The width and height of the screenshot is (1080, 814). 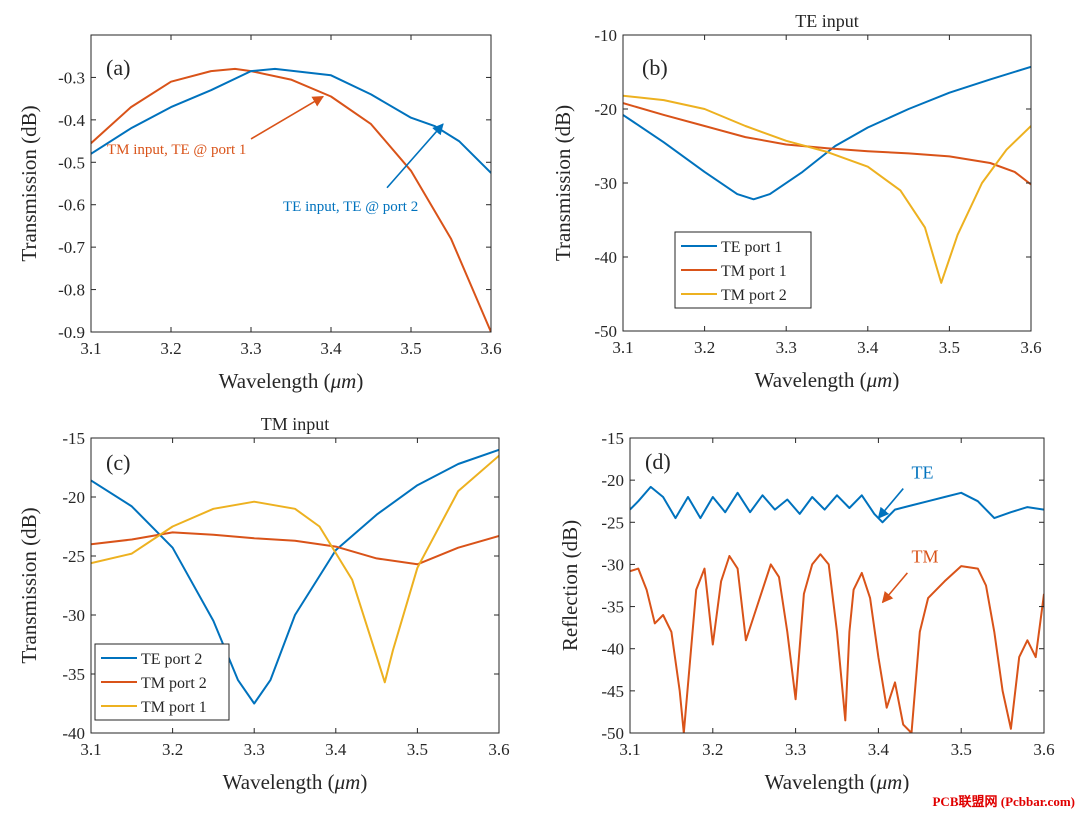 What do you see at coordinates (176, 150) in the screenshot?
I see `annotation-text: TM input, TE @ port 1` at bounding box center [176, 150].